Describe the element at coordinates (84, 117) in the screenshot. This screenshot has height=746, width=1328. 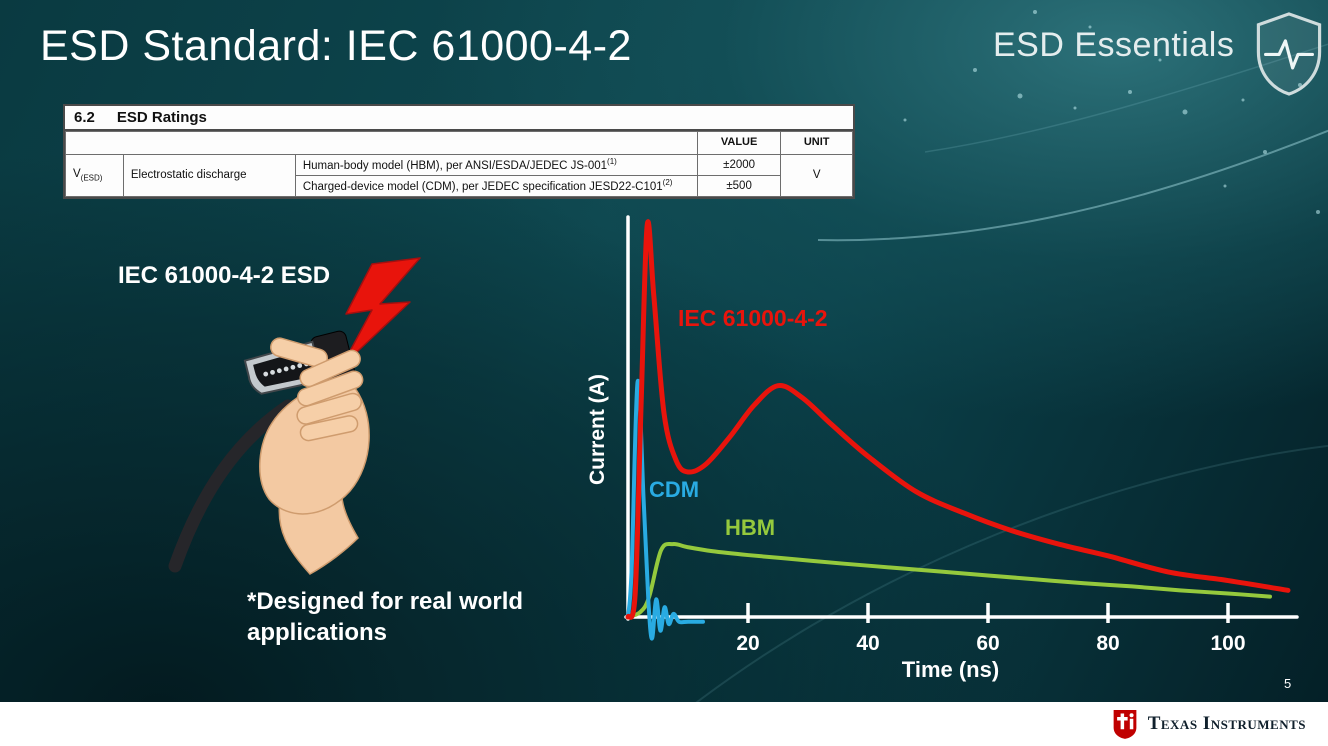
I see `section-number: 6.2` at that location.